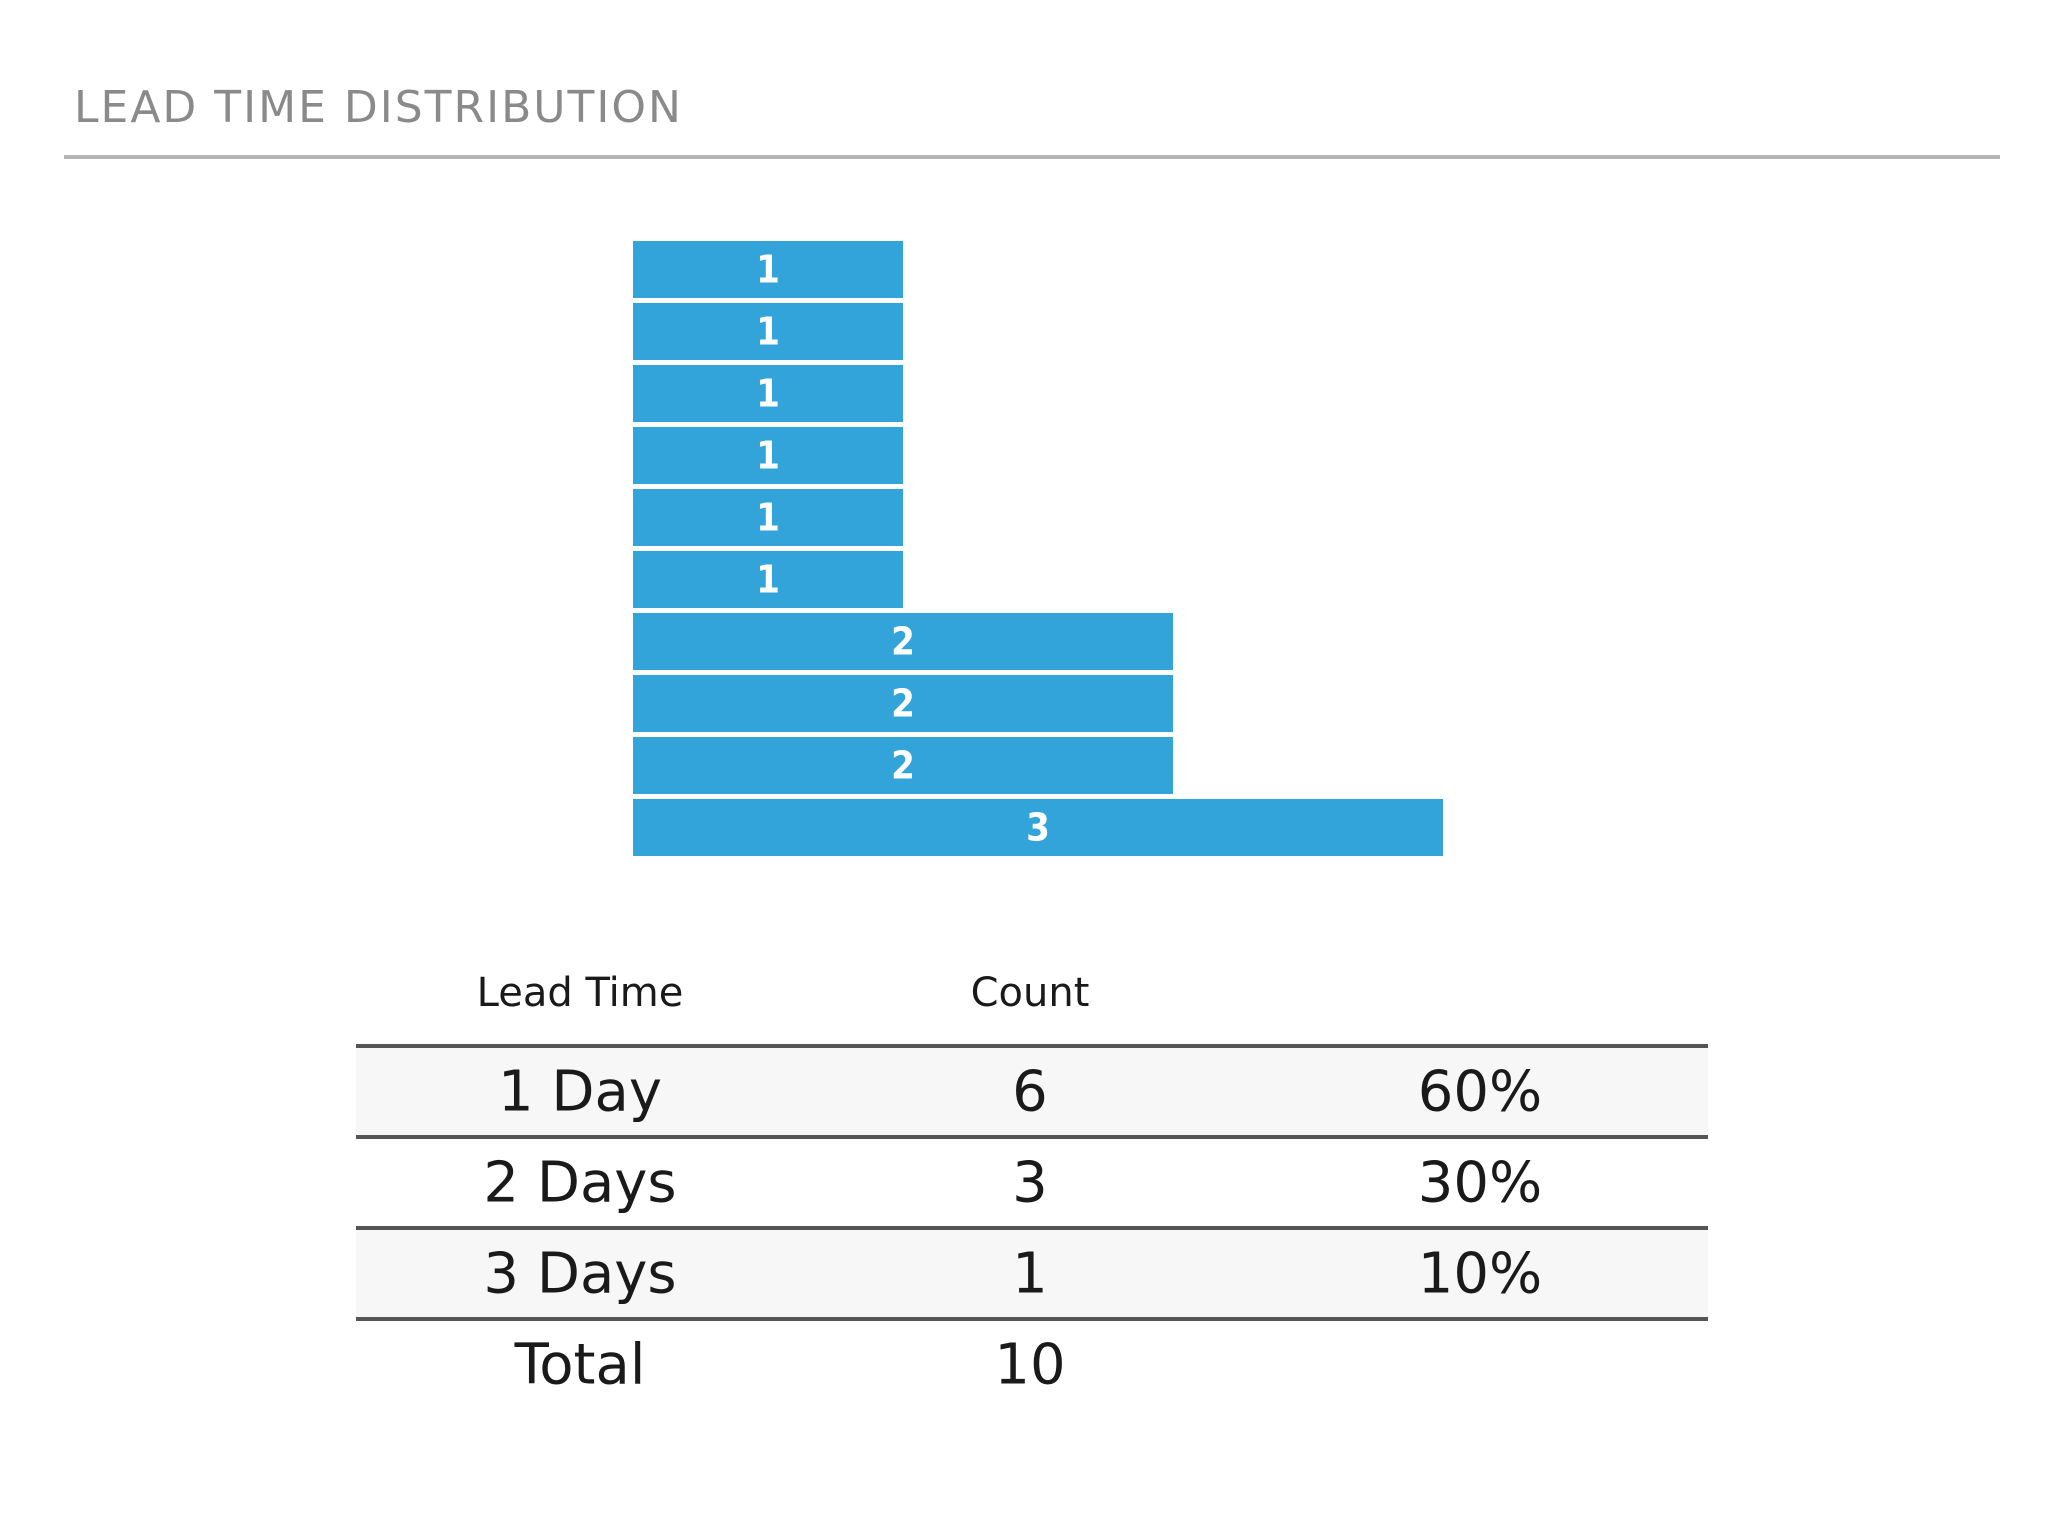 The height and width of the screenshot is (1536, 2048). Describe the element at coordinates (580, 1365) in the screenshot. I see `total-label: Total` at that location.